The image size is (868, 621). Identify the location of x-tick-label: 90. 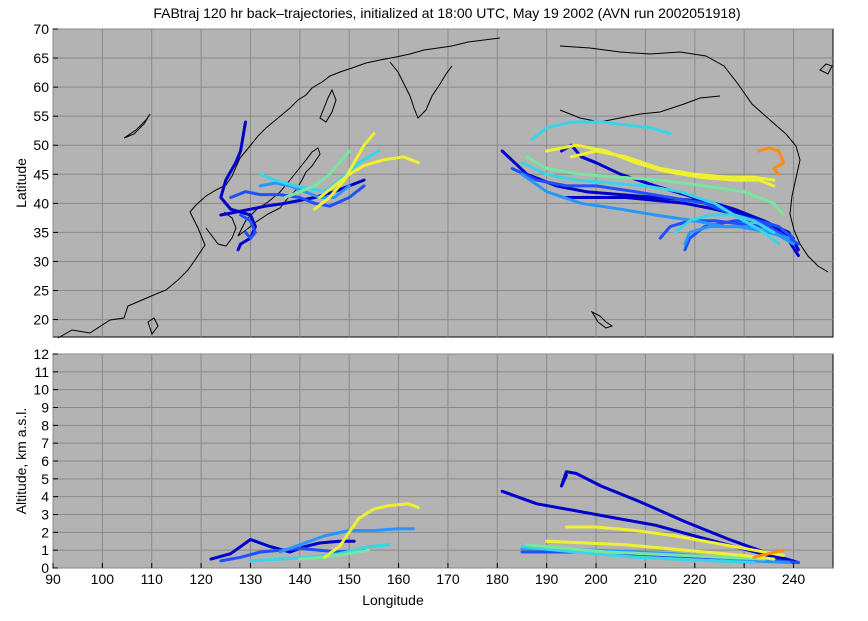
(53, 579).